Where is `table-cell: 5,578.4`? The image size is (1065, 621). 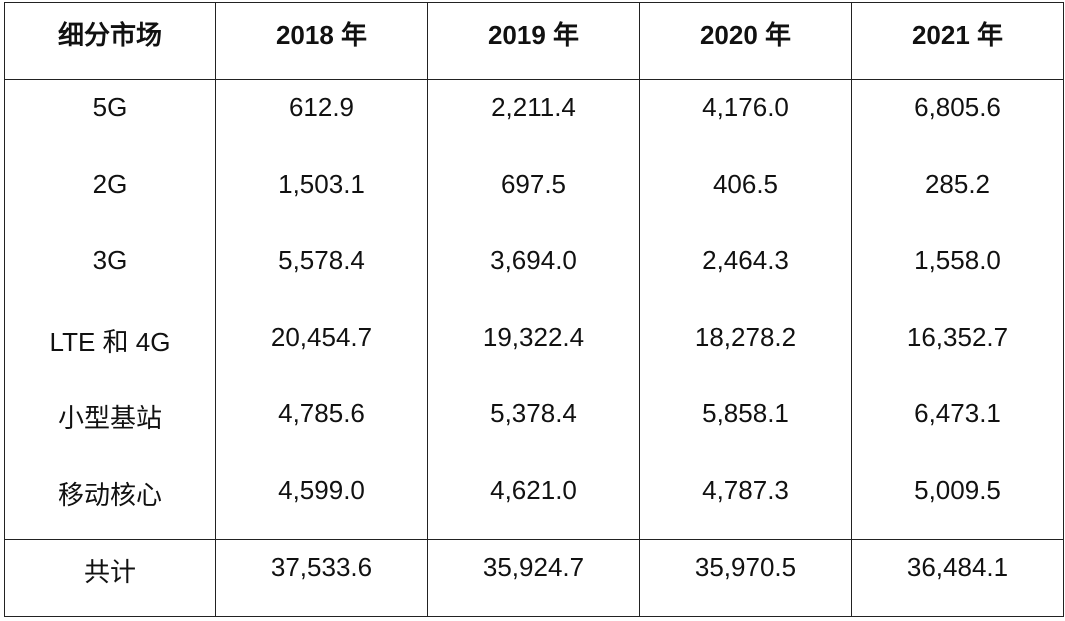 table-cell: 5,578.4 is located at coordinates (321, 271).